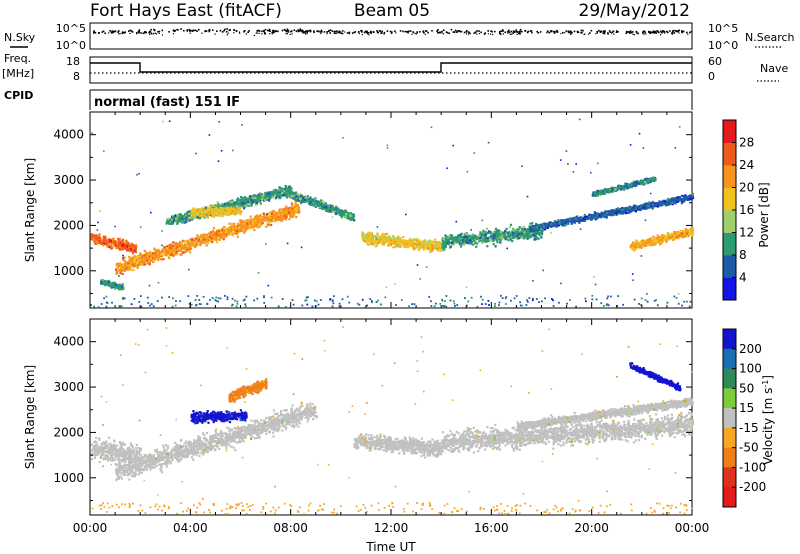 This screenshot has height=554, width=800. What do you see at coordinates (395, 68) in the screenshot?
I see `frequency-panel: Freq. [MHz] 18 8 60 0 Nave` at bounding box center [395, 68].